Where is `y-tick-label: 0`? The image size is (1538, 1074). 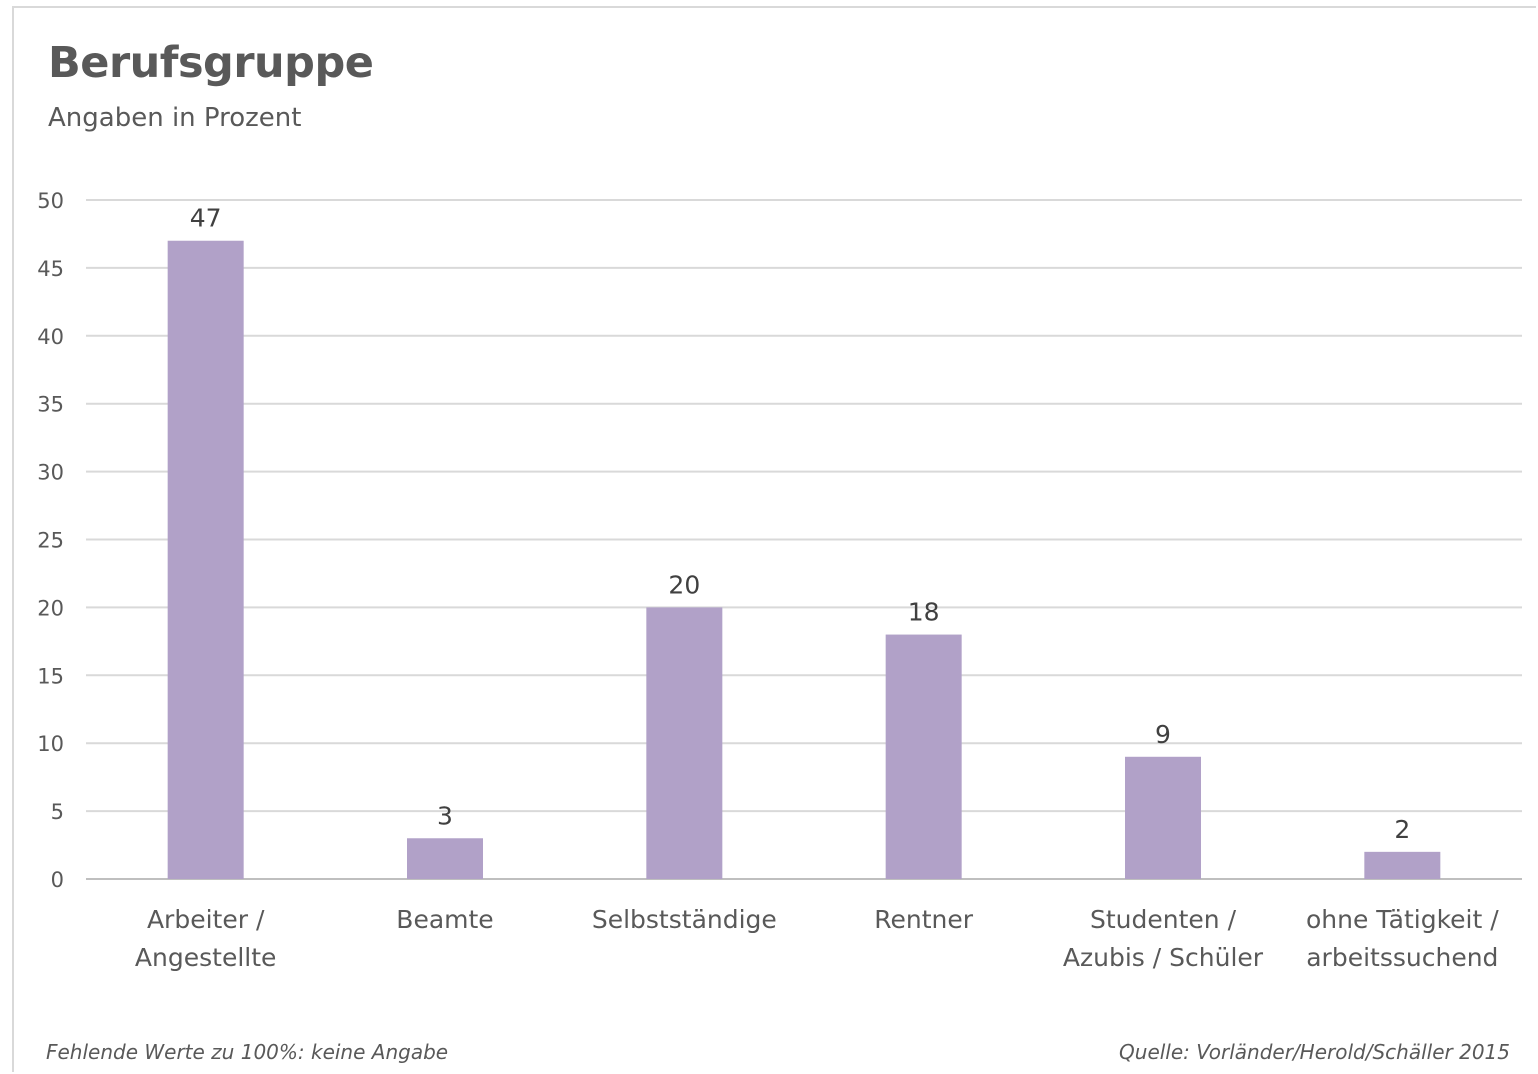 y-tick-label: 0 is located at coordinates (57, 880).